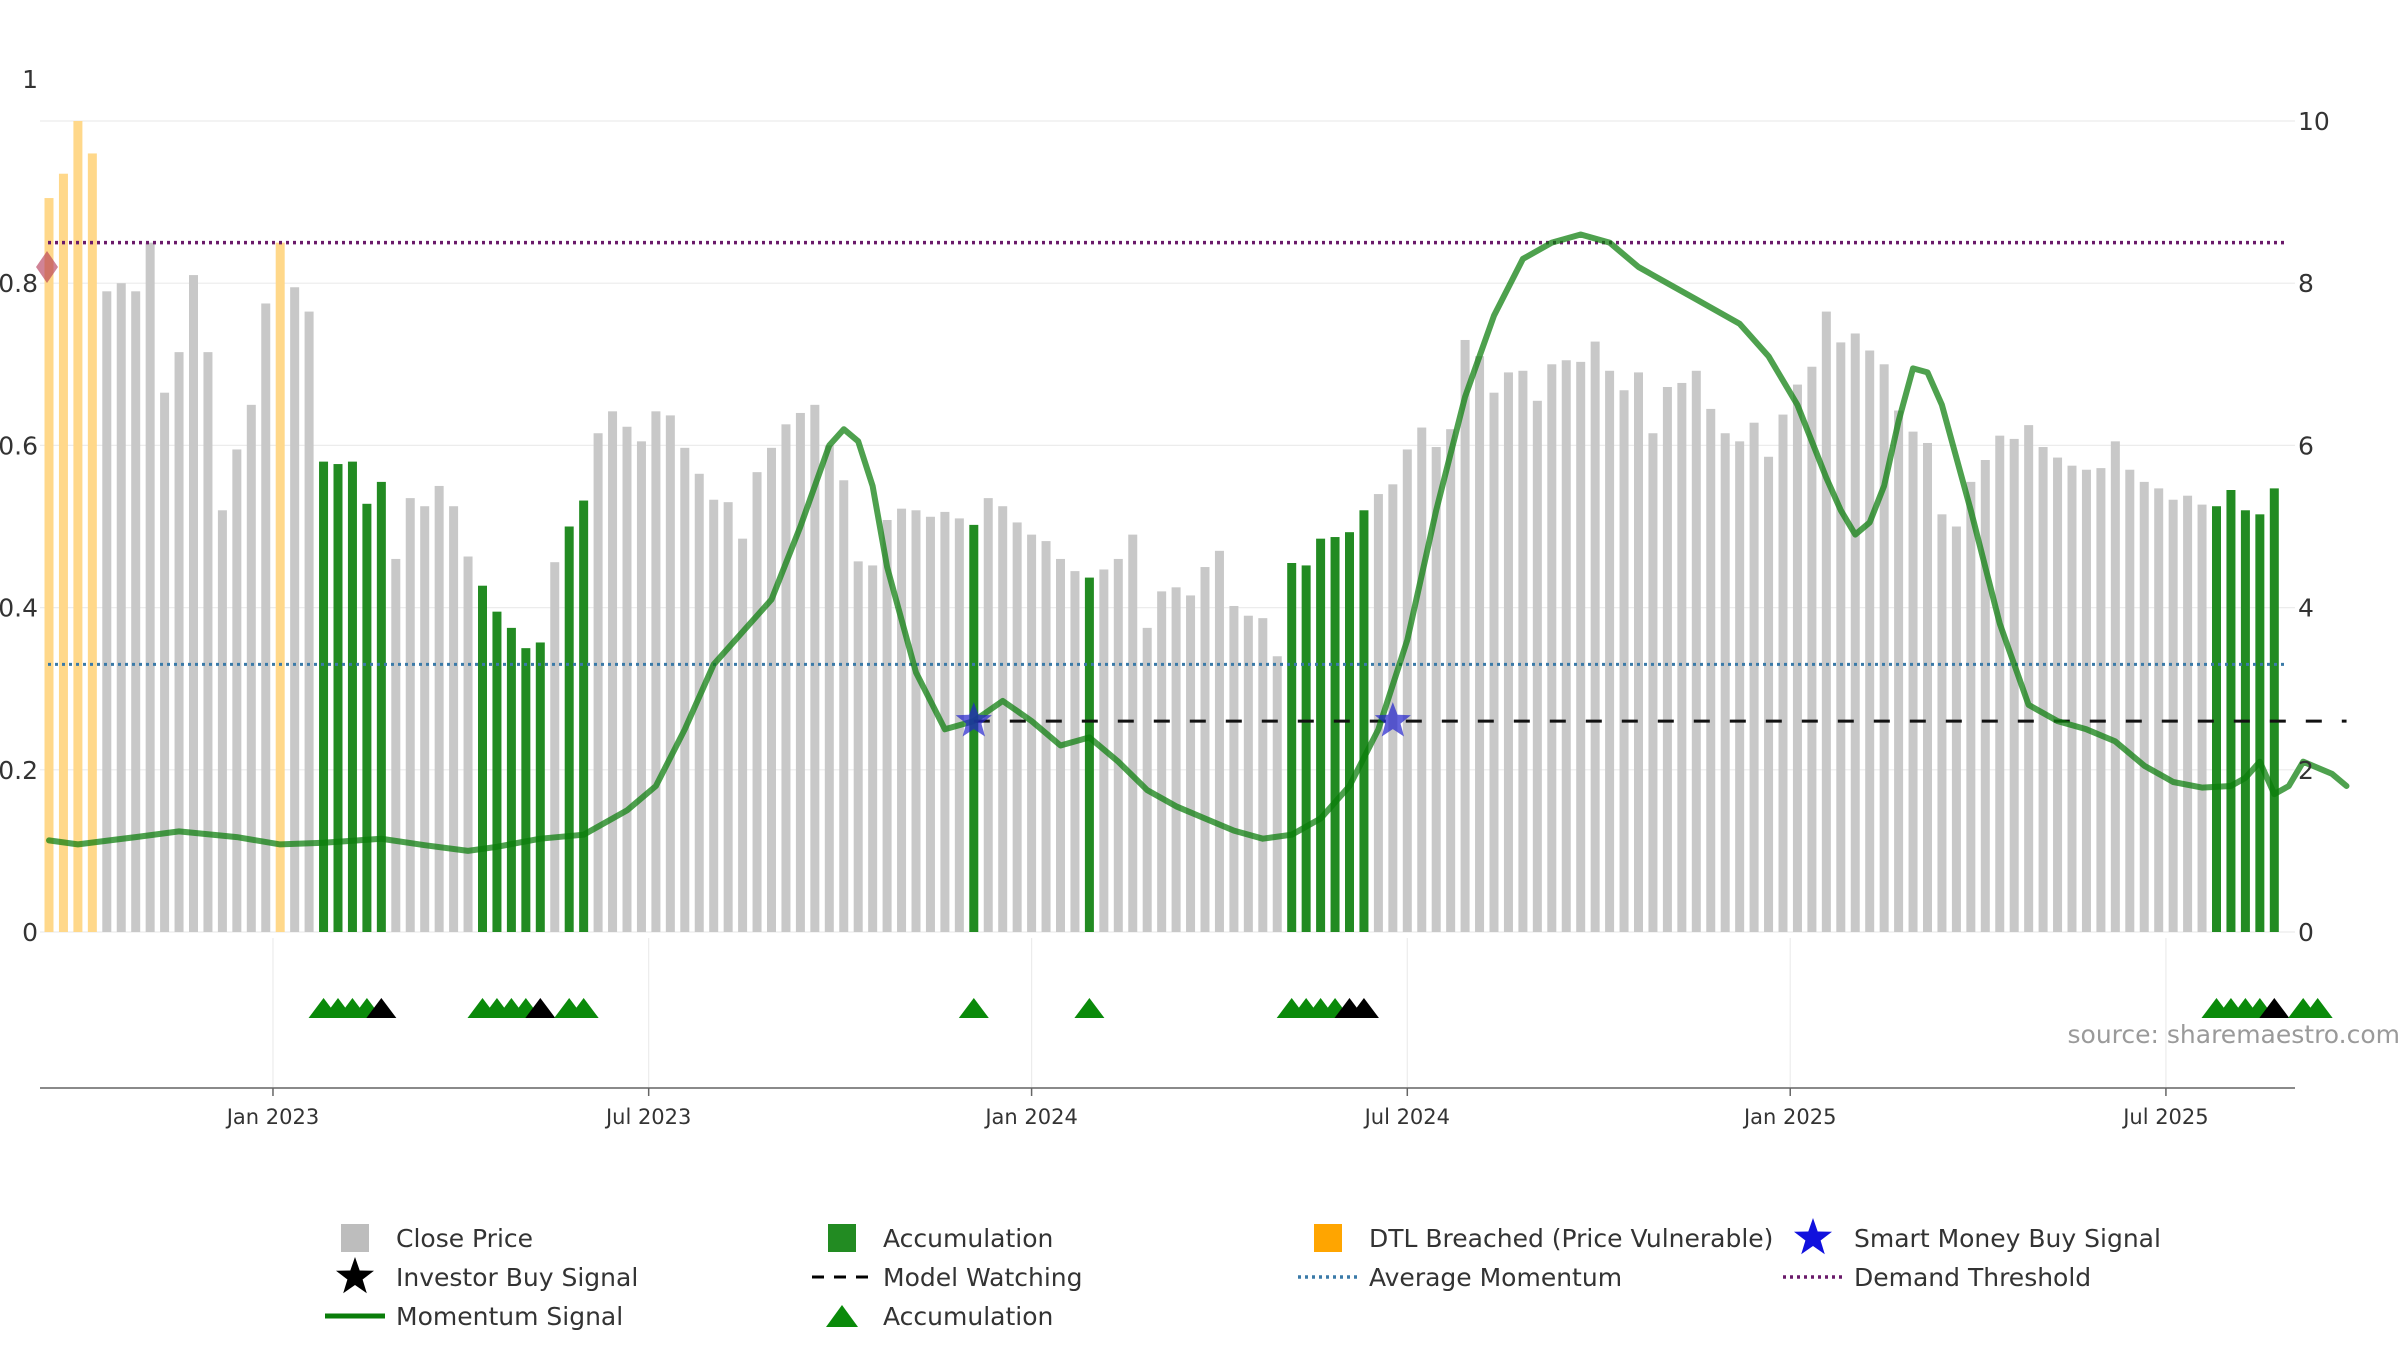  What do you see at coordinates (2306, 608) in the screenshot?
I see `right-tick-label: 4` at bounding box center [2306, 608].